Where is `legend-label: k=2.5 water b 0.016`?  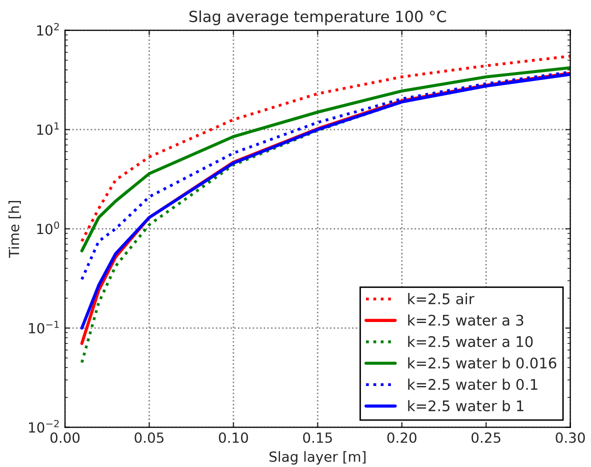 legend-label: k=2.5 water b 0.016 is located at coordinates (482, 363).